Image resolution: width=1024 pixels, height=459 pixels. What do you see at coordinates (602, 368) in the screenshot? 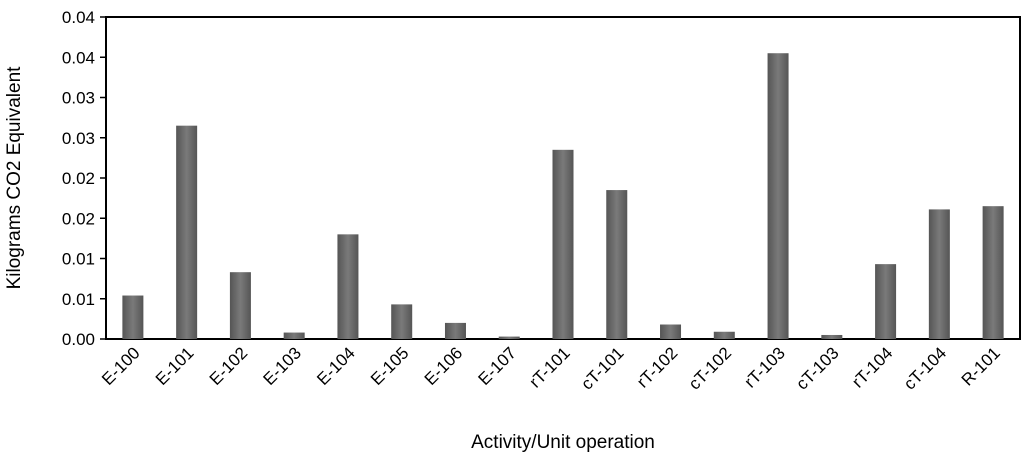
I see `x-tick-label: cT-101` at bounding box center [602, 368].